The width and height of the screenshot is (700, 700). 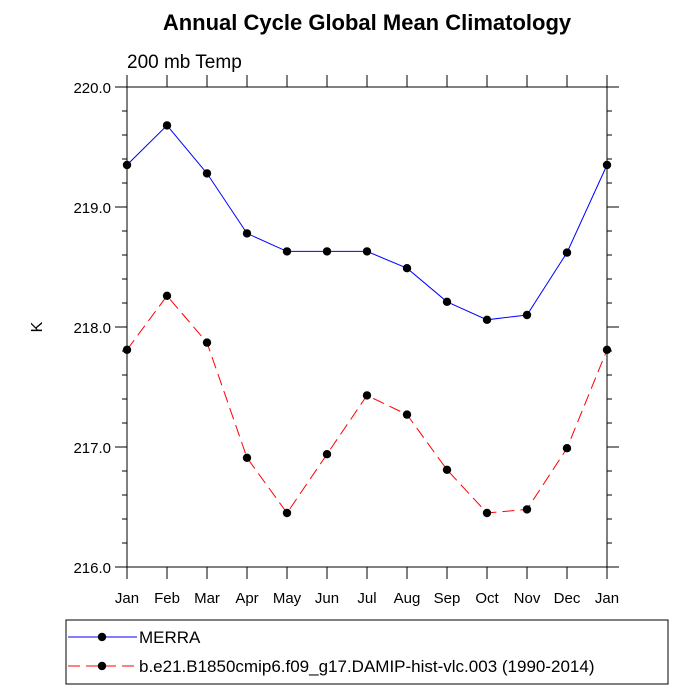 I want to click on x-tick-label: Nov, so click(x=527, y=598).